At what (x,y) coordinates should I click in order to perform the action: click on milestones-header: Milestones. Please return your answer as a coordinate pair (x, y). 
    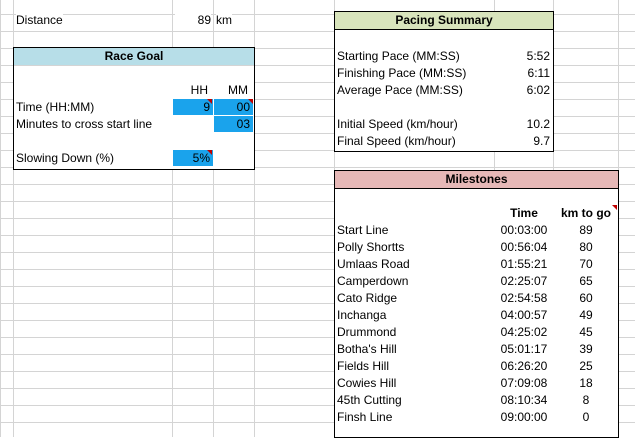
    Looking at the image, I should click on (476, 179).